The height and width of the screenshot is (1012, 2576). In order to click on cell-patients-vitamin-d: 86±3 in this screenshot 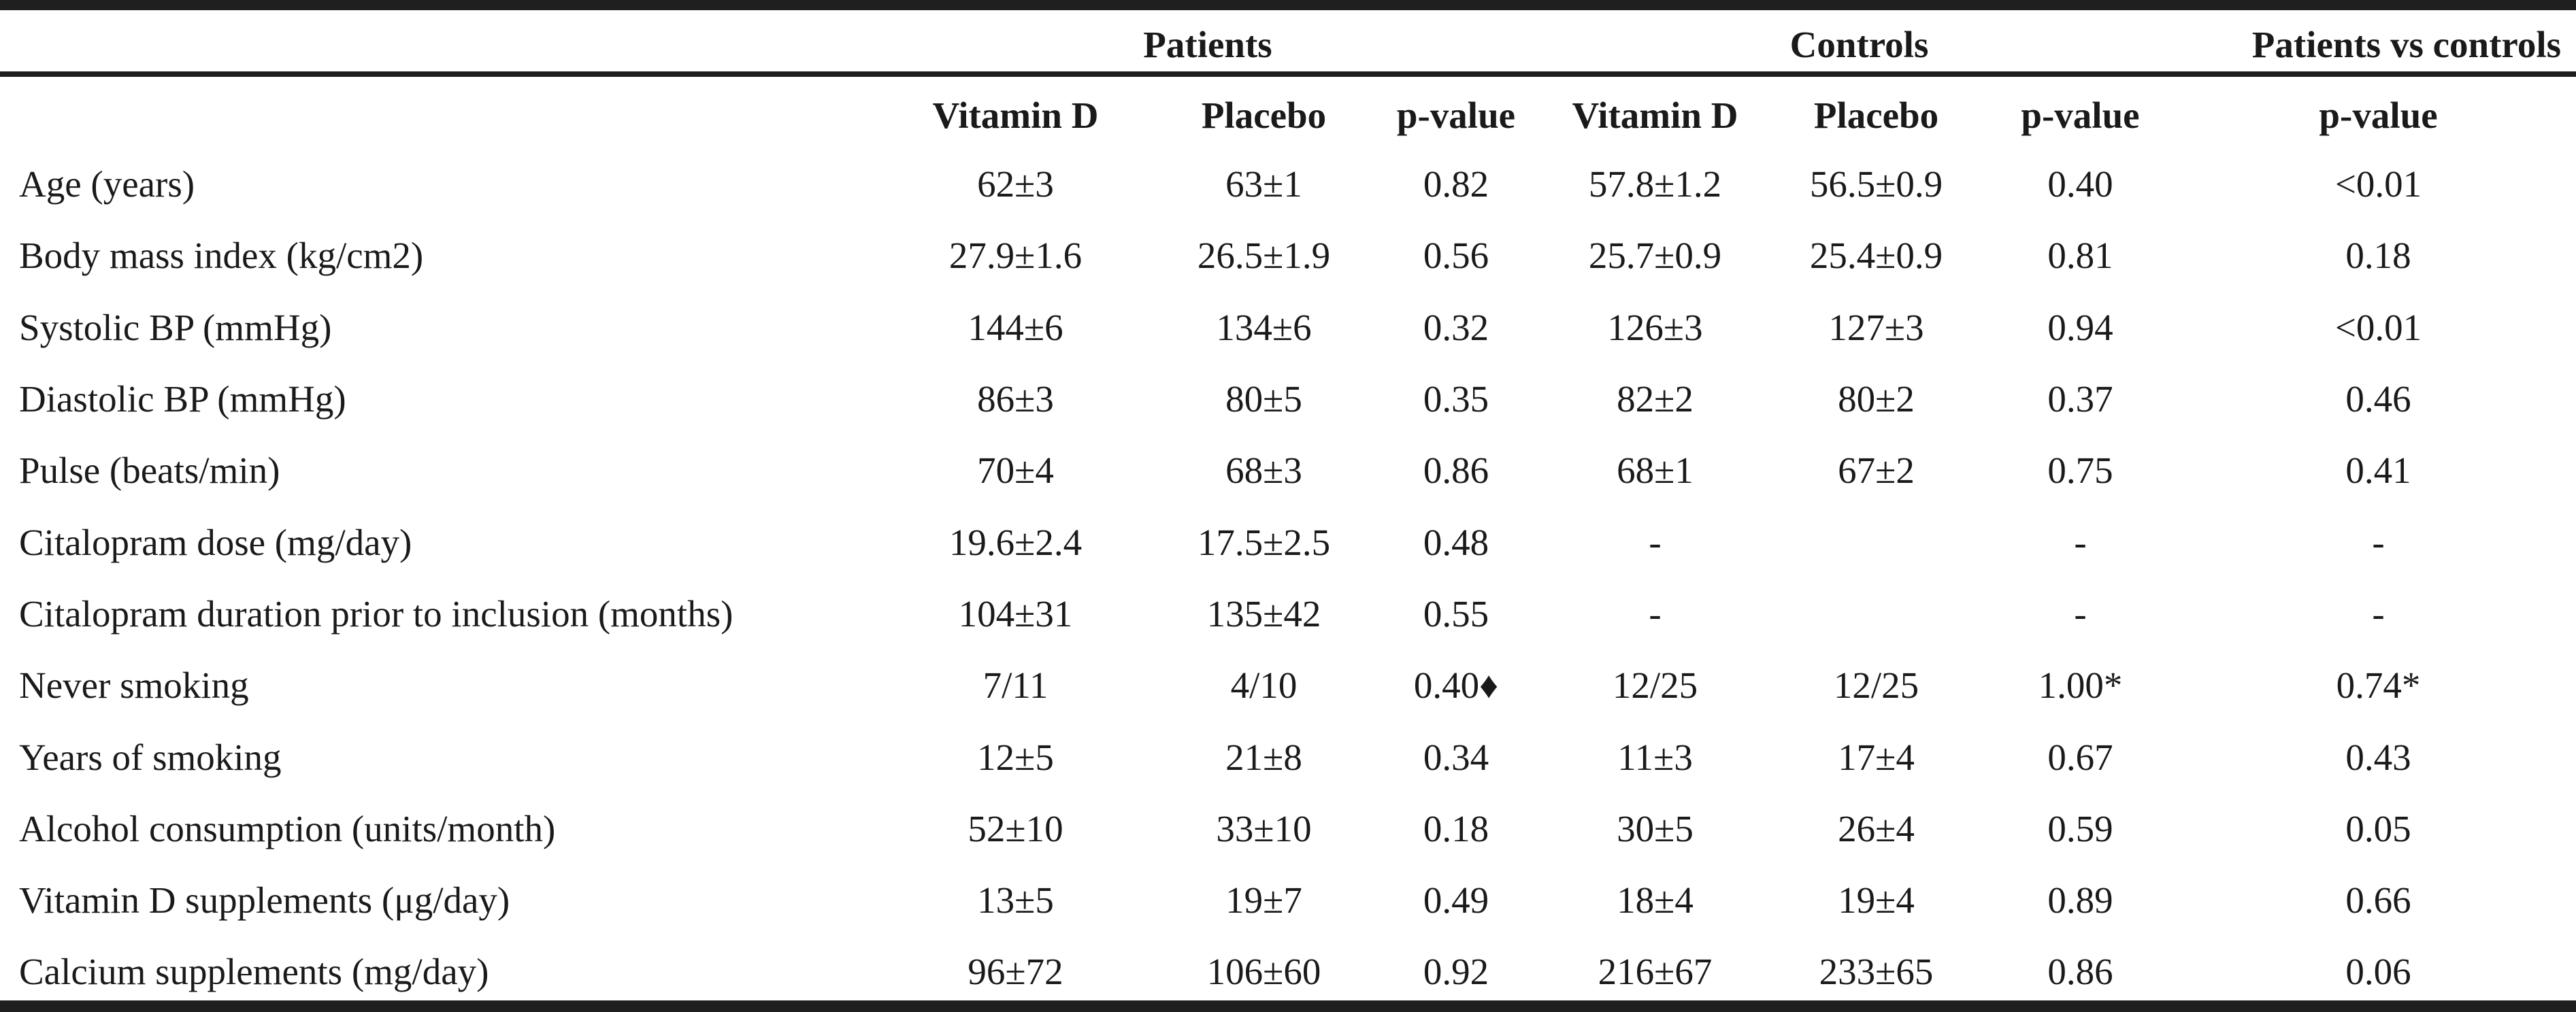, I will do `click(1016, 399)`.